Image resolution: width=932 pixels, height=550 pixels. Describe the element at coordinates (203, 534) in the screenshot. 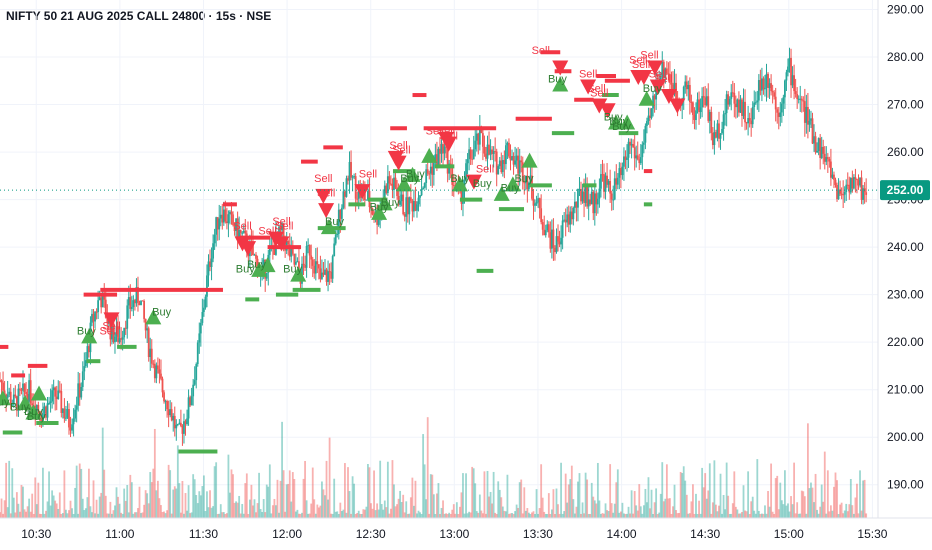

I see `time-tick-label: 11:30` at that location.